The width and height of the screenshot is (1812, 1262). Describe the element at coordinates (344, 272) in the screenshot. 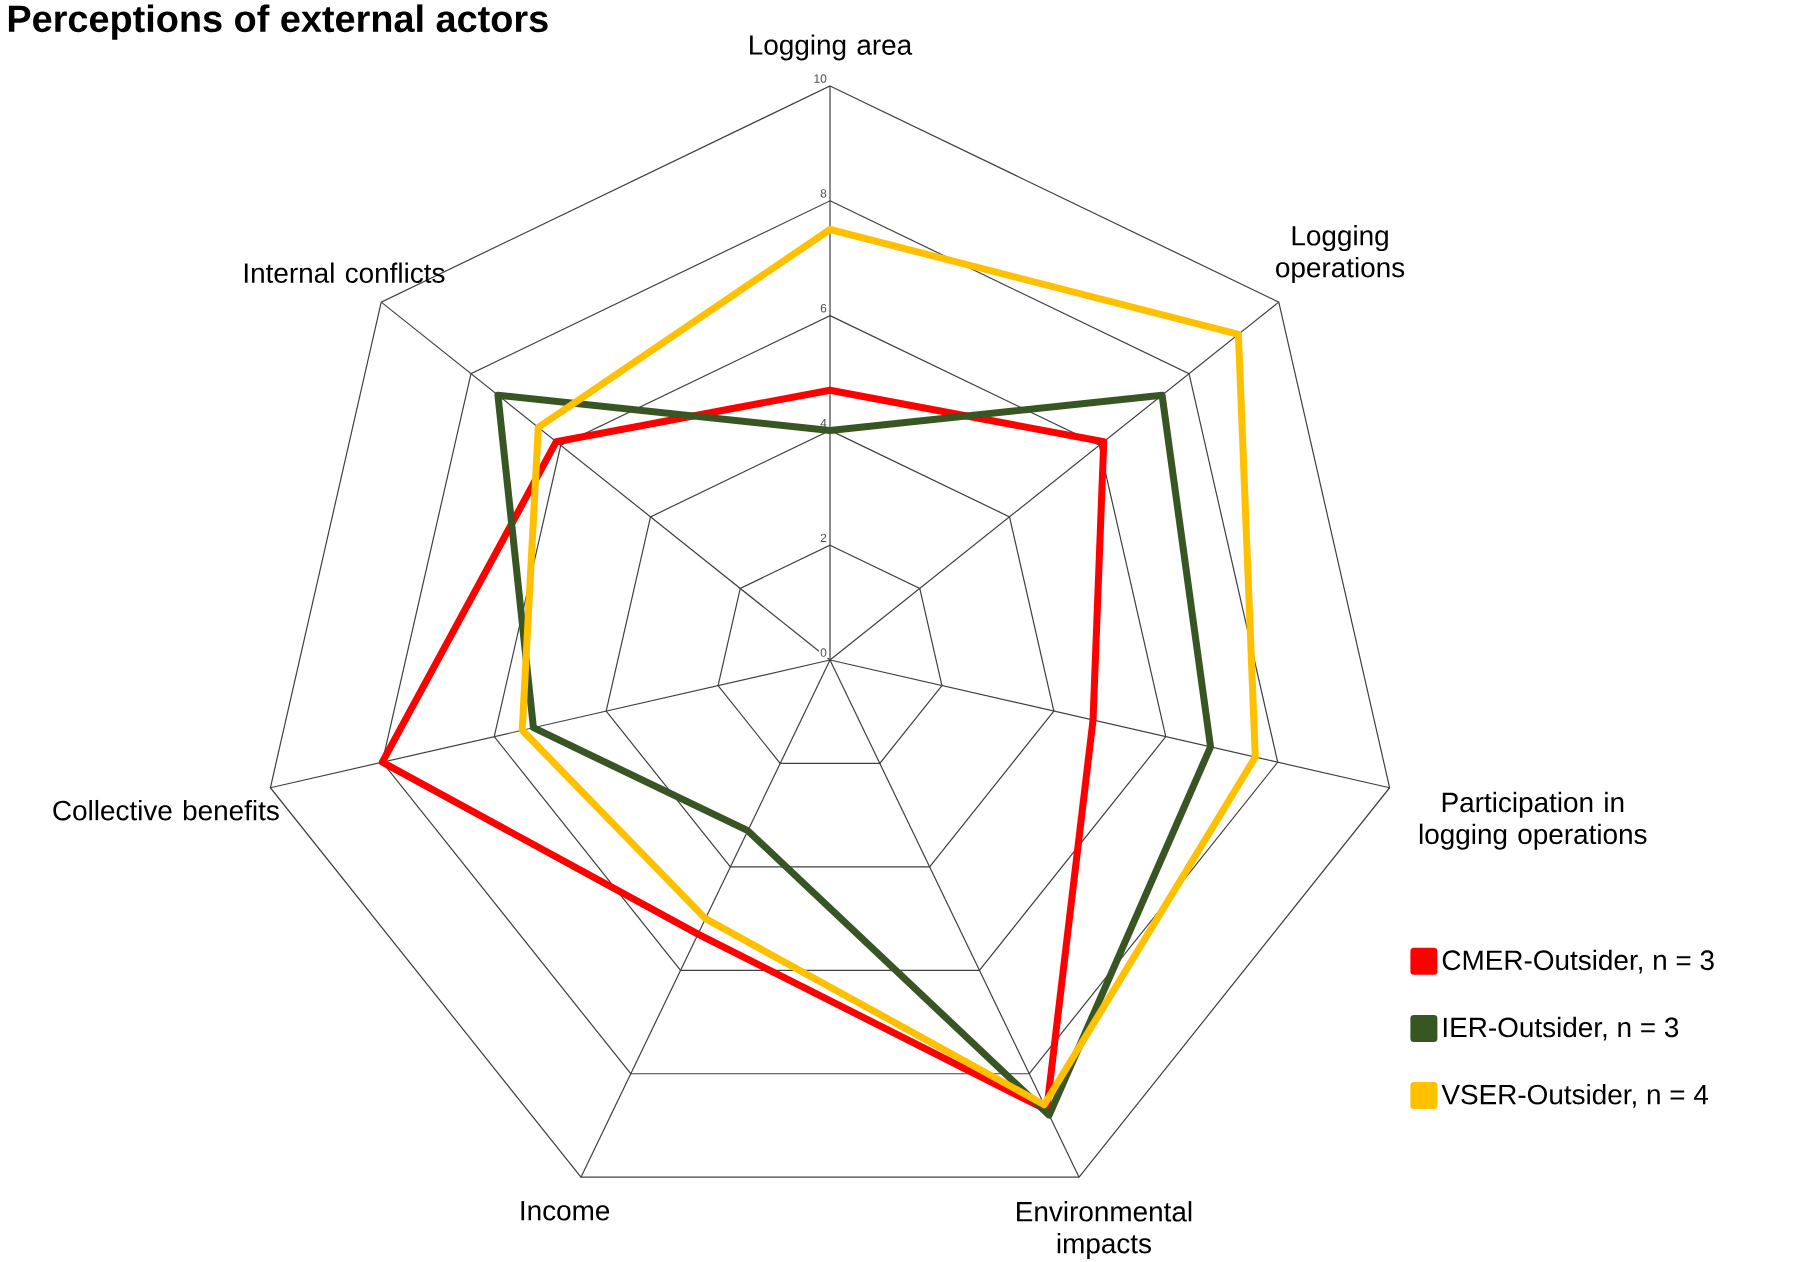

I see `spoke-label: Internal conflicts` at that location.